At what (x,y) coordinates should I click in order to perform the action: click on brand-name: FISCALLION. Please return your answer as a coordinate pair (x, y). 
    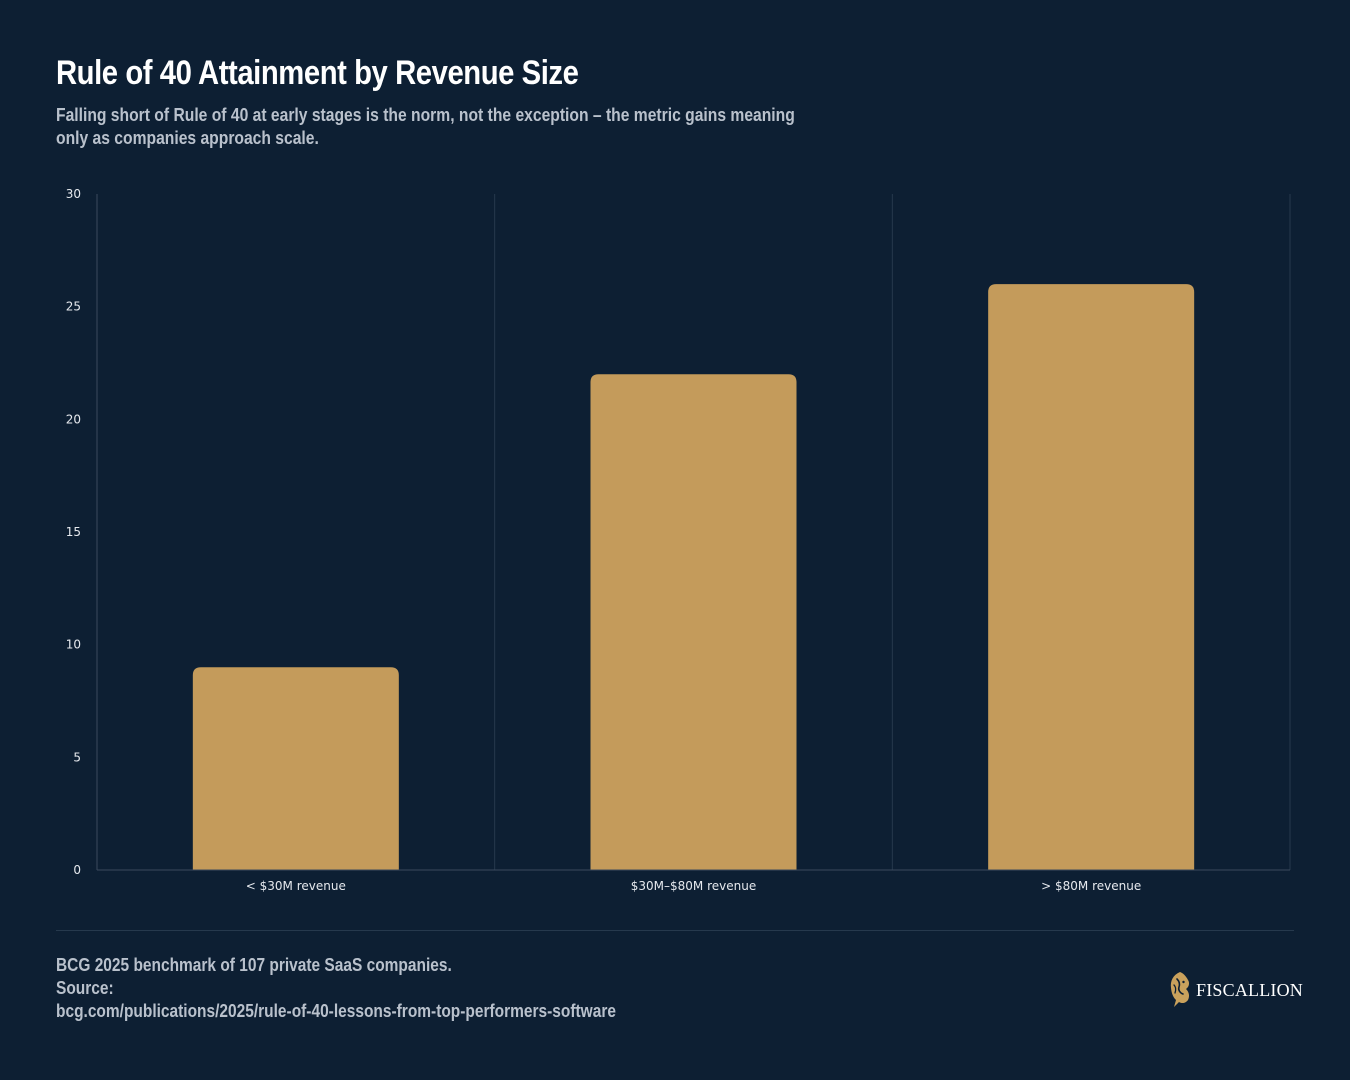
    Looking at the image, I should click on (1250, 989).